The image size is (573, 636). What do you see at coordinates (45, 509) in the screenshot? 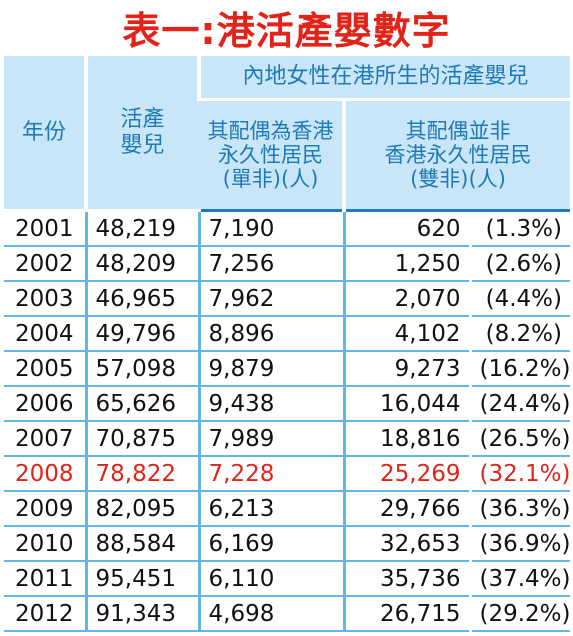
I see `cell-year: 2009` at bounding box center [45, 509].